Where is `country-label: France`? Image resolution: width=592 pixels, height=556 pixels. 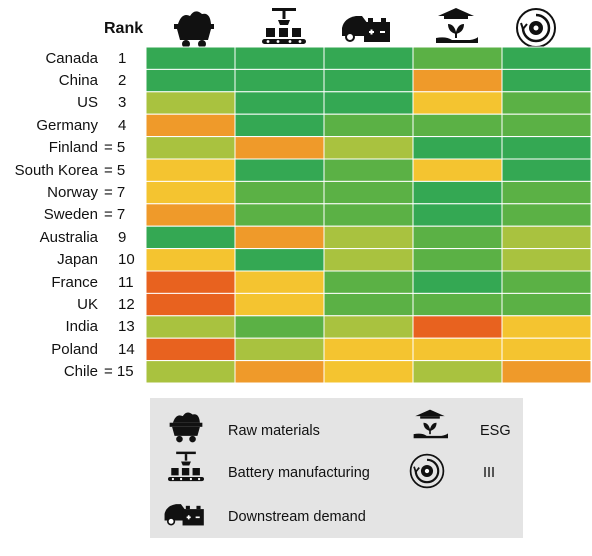
country-label: France is located at coordinates (74, 282).